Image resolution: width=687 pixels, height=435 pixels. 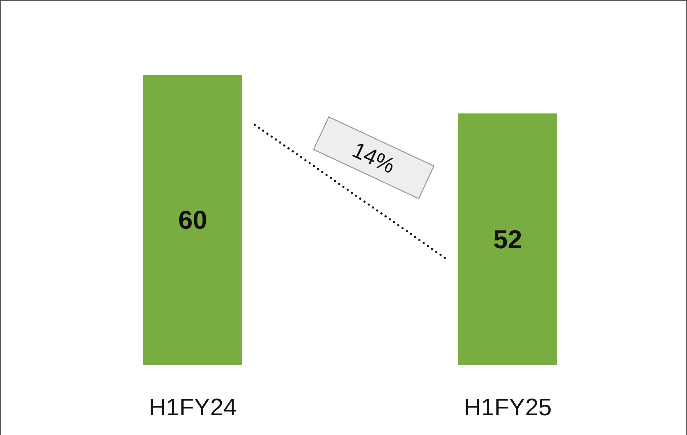 What do you see at coordinates (374, 158) in the screenshot?
I see `annotation: 14%` at bounding box center [374, 158].